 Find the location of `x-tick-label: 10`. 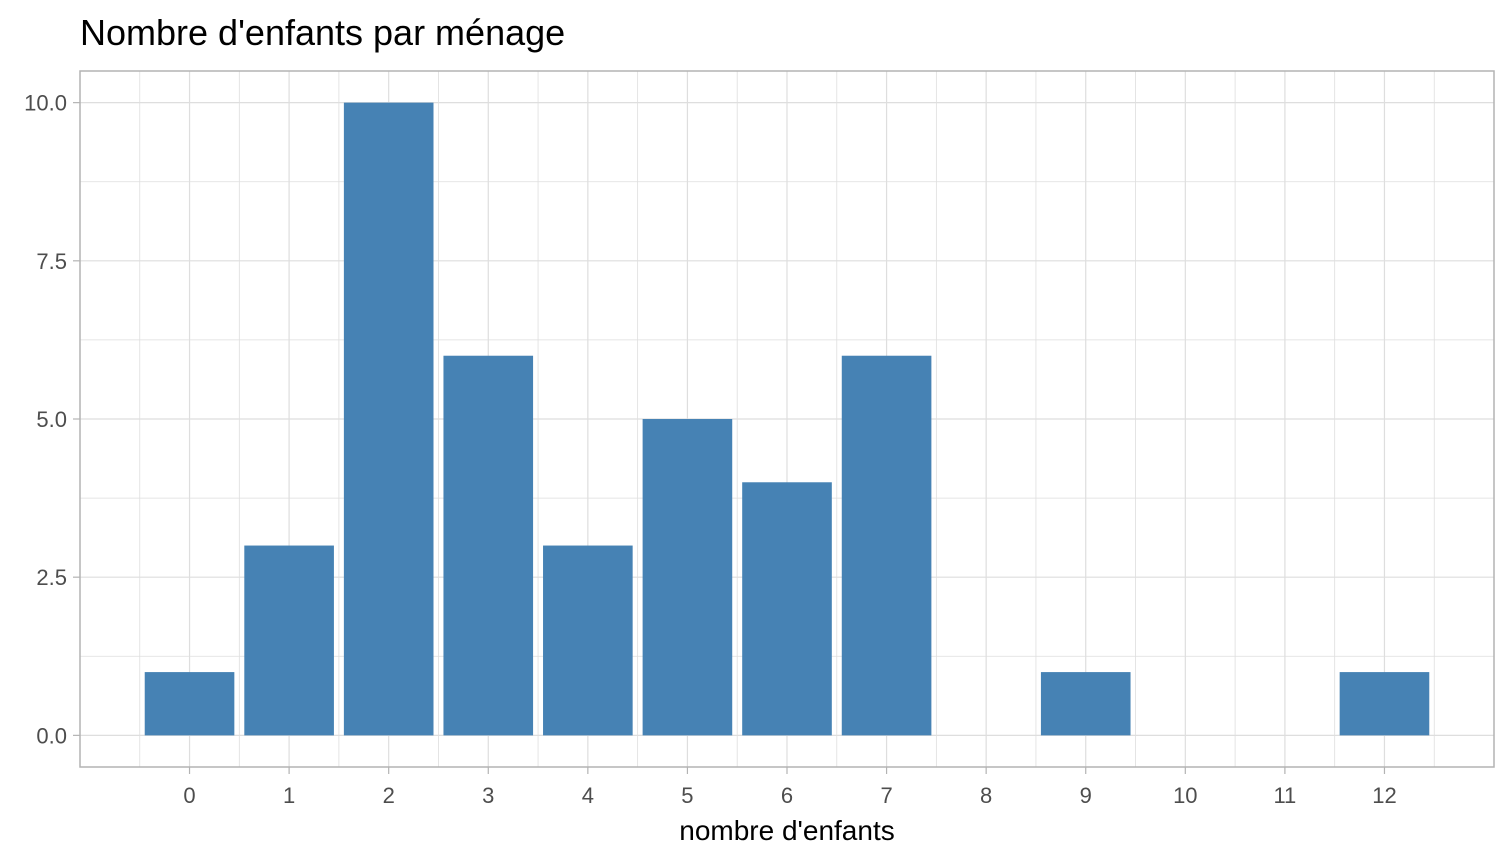

x-tick-label: 10 is located at coordinates (1185, 795).